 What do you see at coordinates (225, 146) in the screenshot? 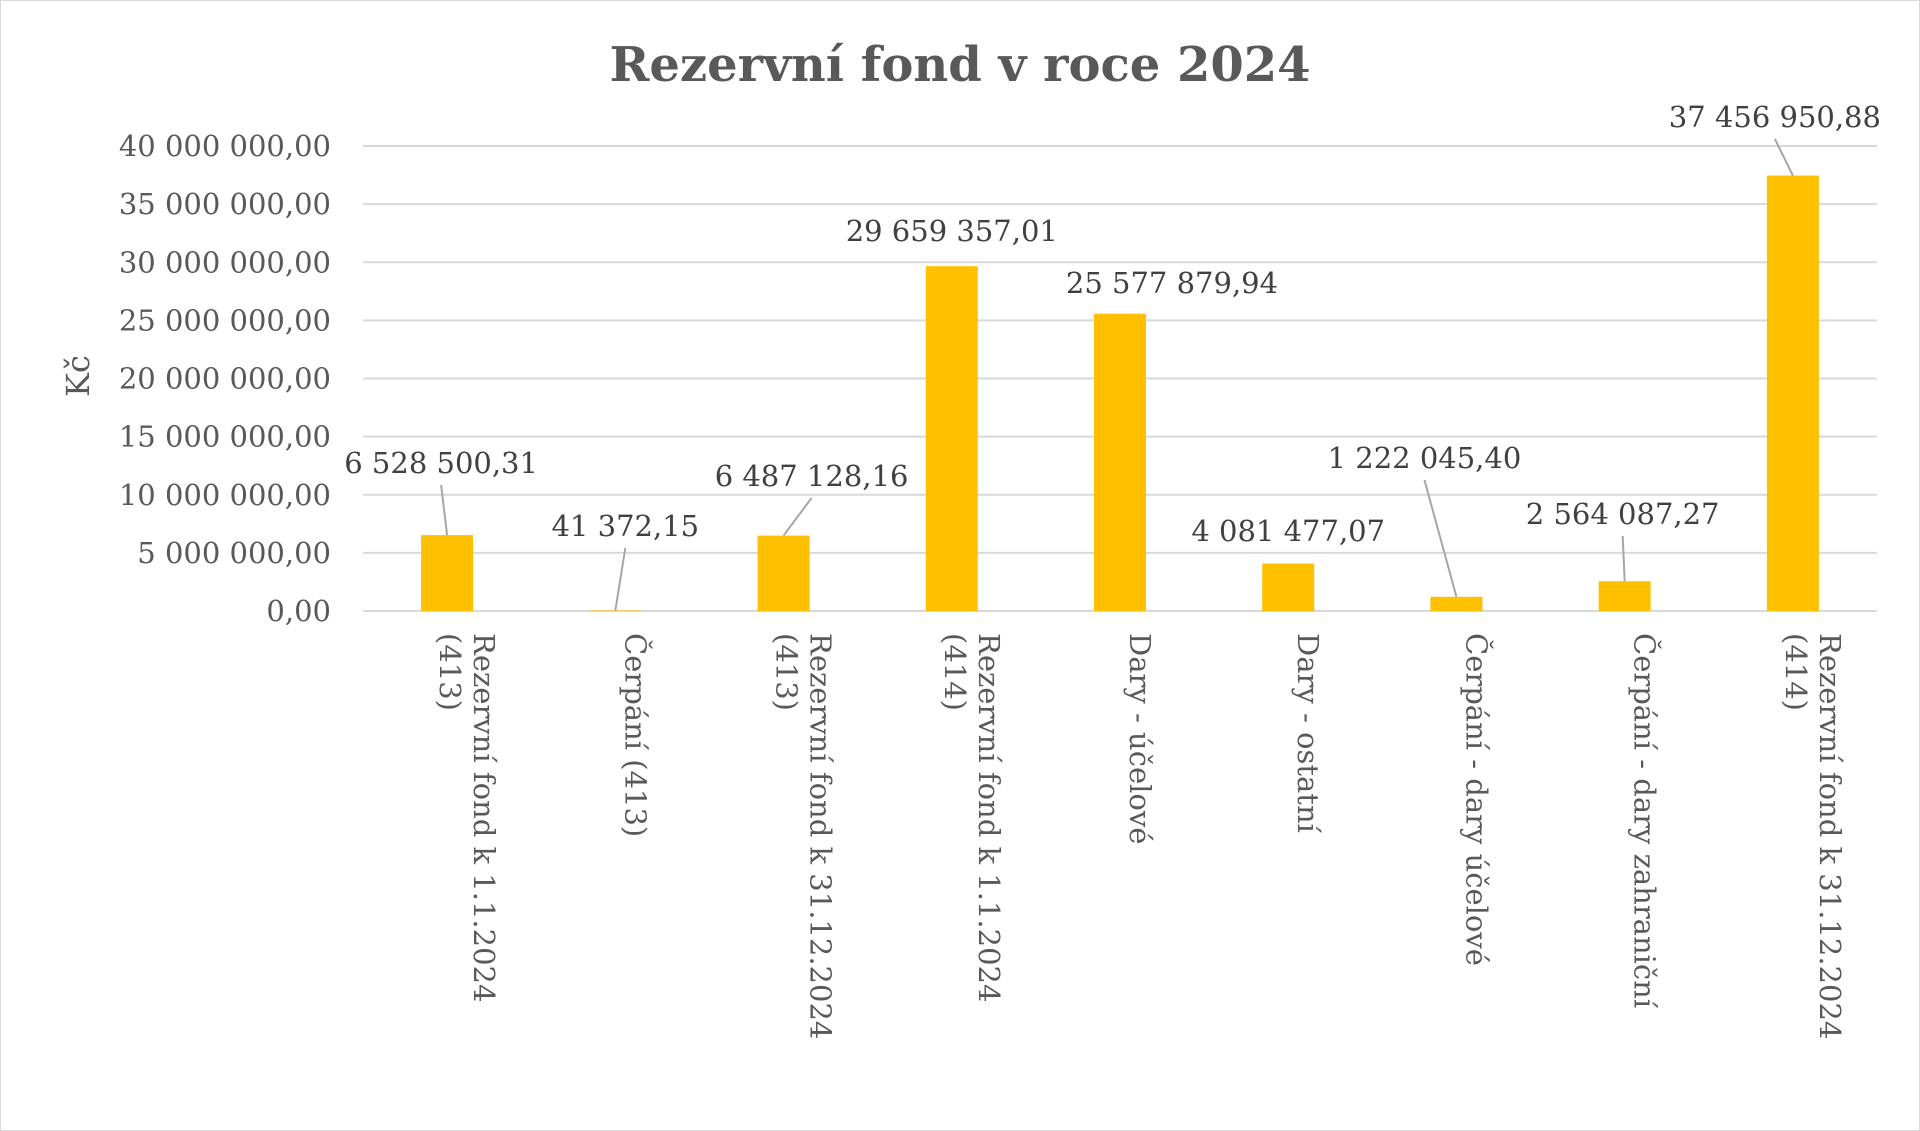
I see `y-tick-label: 40 000 000,00` at bounding box center [225, 146].